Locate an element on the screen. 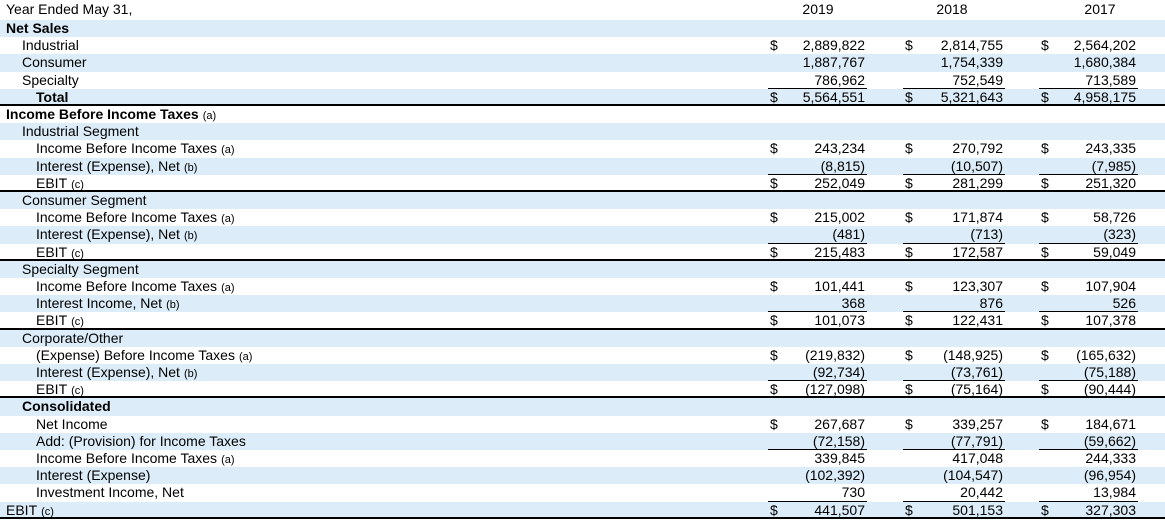 This screenshot has width=1165, height=521. label-text: Industrial Segment is located at coordinates (80, 131).